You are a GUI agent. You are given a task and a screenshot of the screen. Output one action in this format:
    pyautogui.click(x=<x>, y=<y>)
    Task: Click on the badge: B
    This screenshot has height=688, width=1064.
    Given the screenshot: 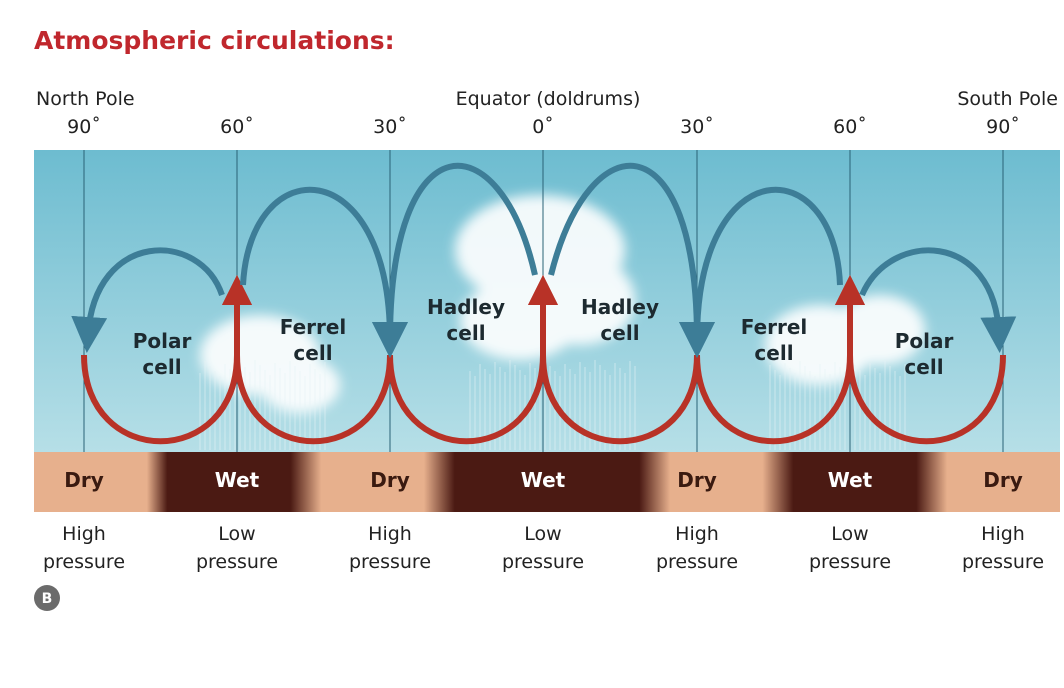 What is the action you would take?
    pyautogui.click(x=47, y=599)
    